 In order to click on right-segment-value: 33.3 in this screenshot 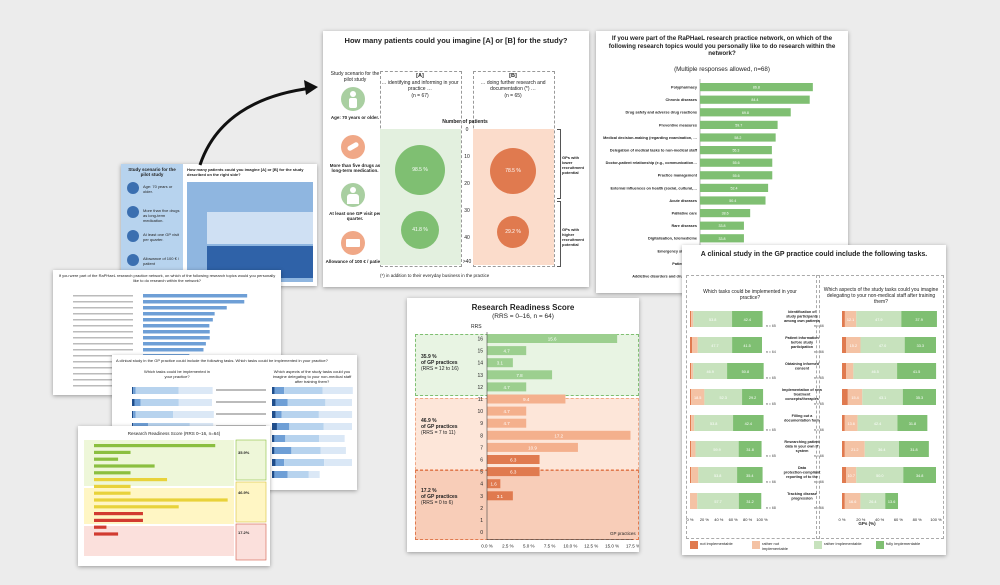, I will do `click(920, 346)`.